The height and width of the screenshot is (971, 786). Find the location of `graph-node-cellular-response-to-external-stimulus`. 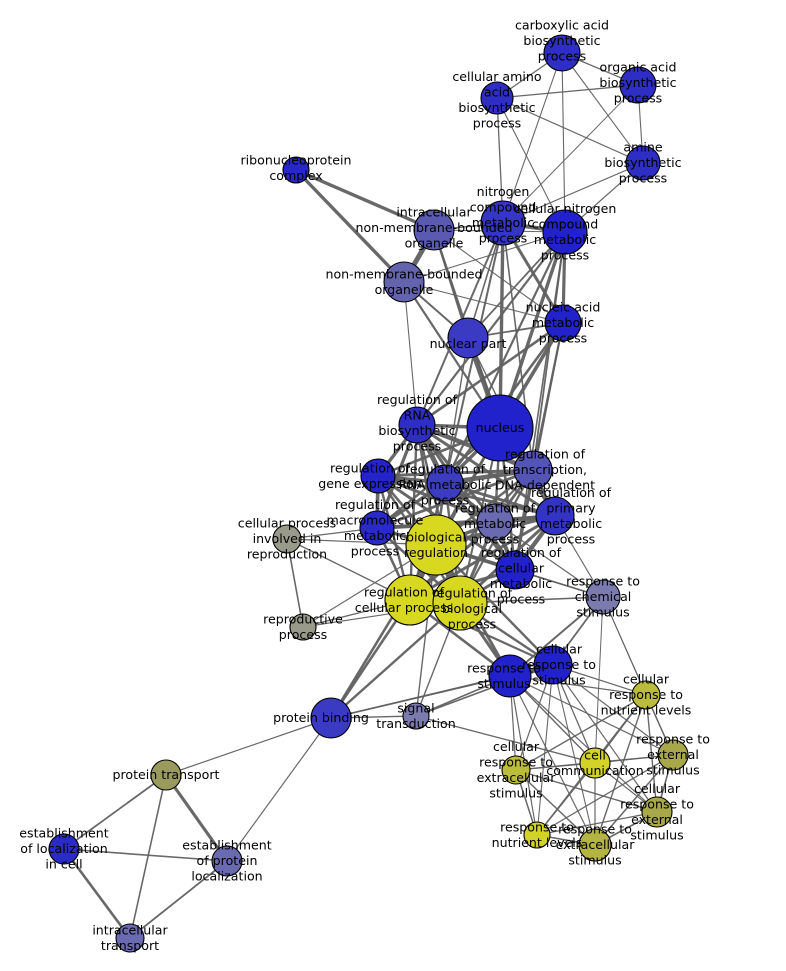

graph-node-cellular-response-to-external-stimulus is located at coordinates (657, 812).